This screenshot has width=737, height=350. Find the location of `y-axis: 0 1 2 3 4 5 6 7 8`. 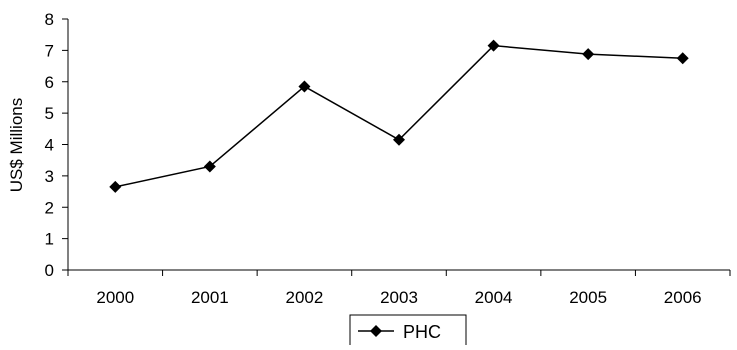

y-axis: 0 1 2 3 4 5 6 7 8 is located at coordinates (57, 145).